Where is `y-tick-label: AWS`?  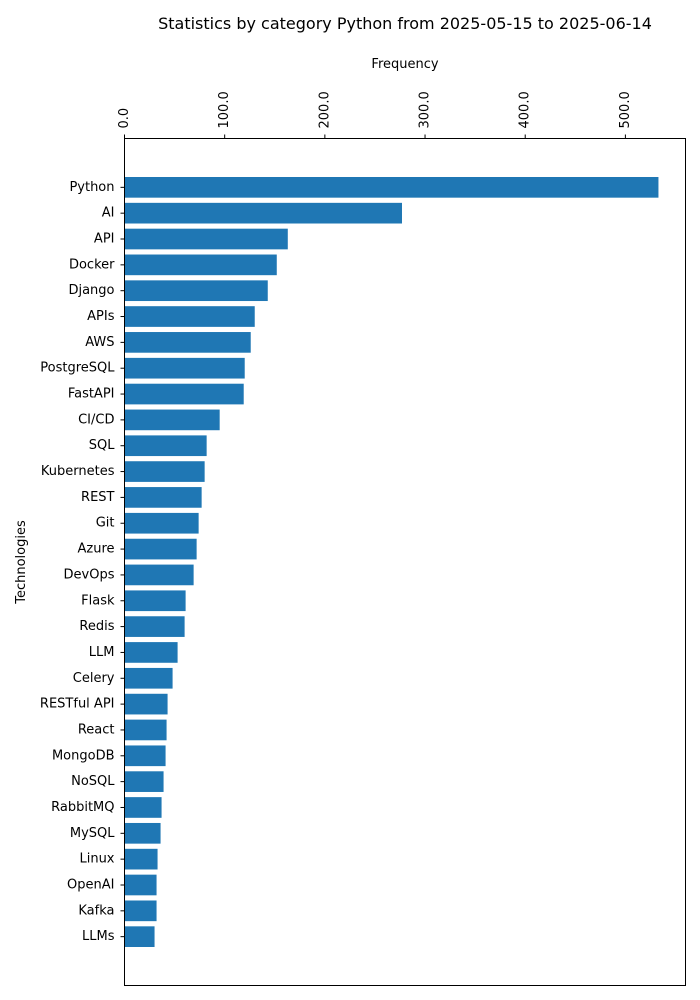 y-tick-label: AWS is located at coordinates (99, 342).